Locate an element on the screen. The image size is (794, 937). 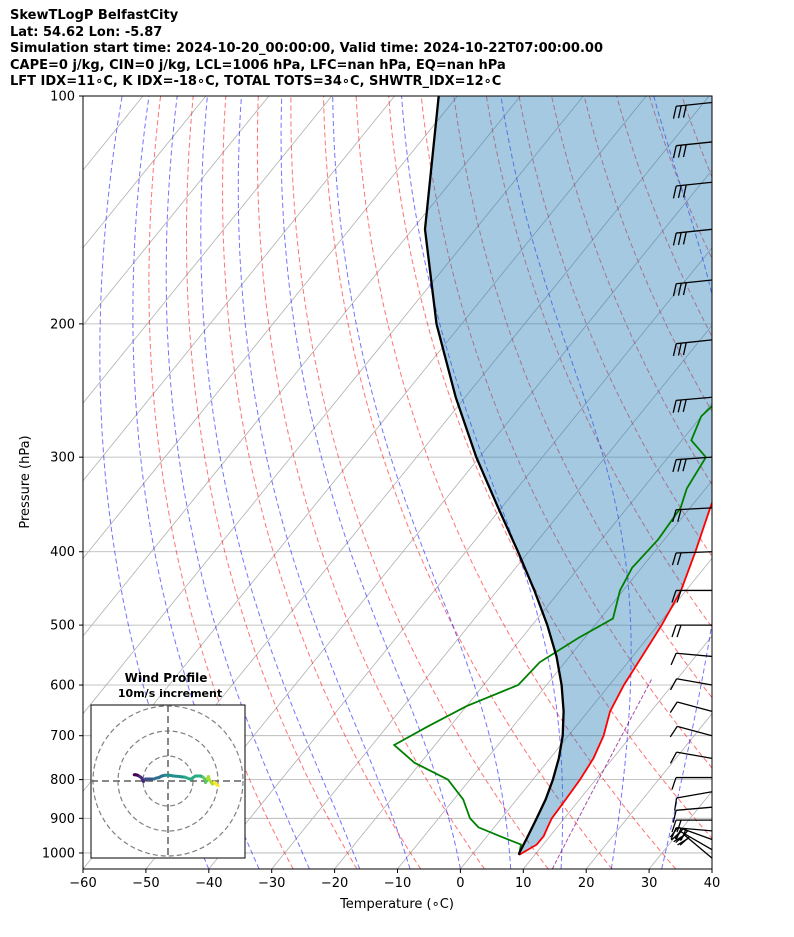
mixing-ratio-line is located at coordinates (756, 775).